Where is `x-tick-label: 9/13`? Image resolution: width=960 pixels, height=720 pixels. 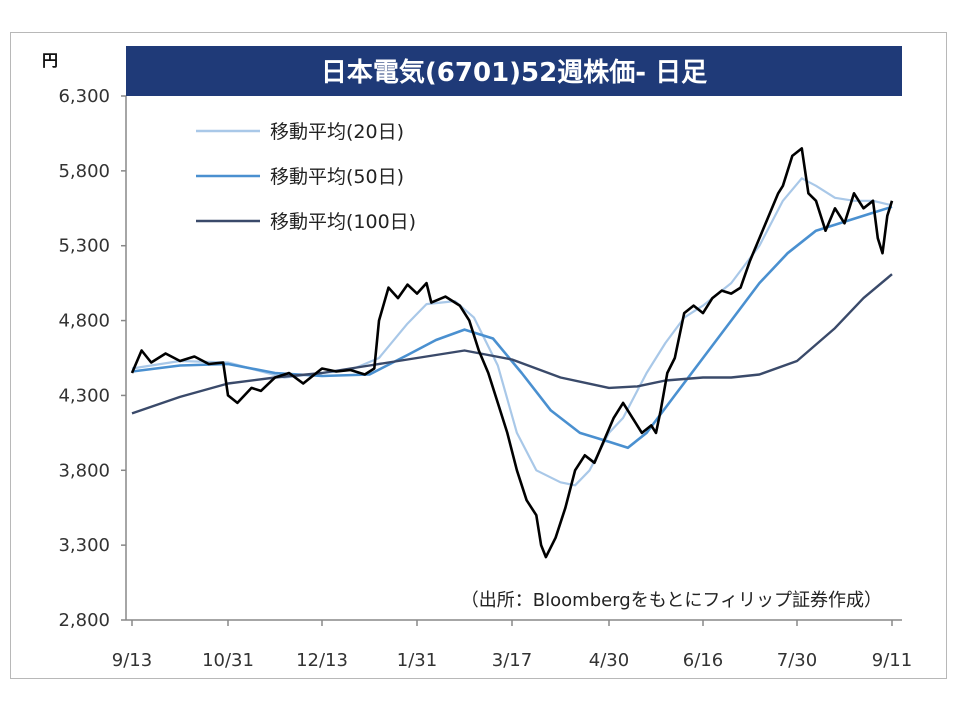 x-tick-label: 9/13 is located at coordinates (132, 660).